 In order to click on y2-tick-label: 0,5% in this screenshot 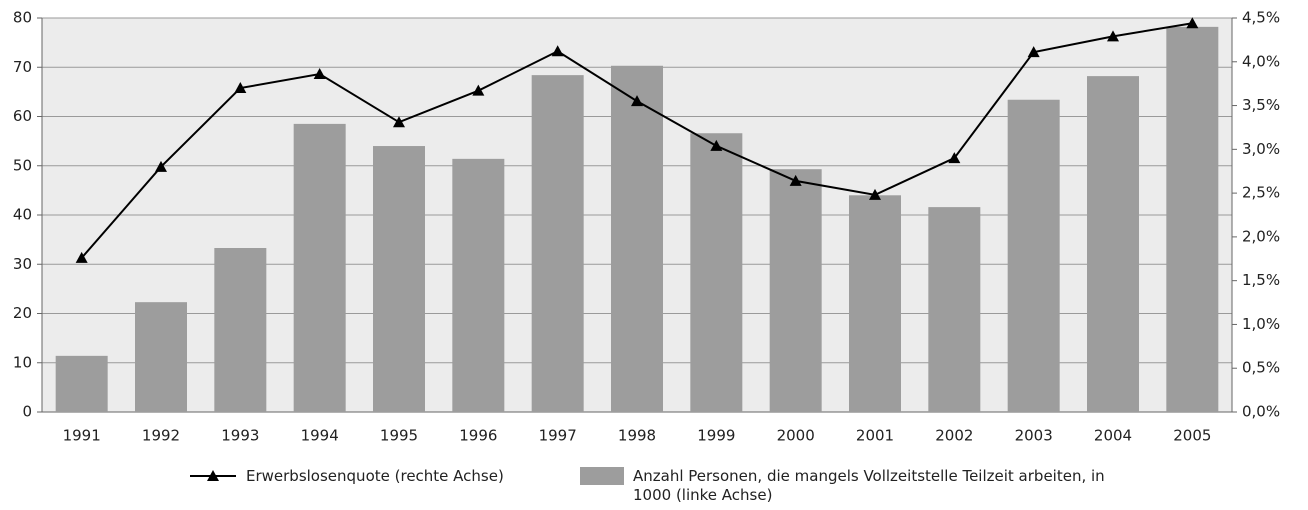, I will do `click(1261, 368)`.